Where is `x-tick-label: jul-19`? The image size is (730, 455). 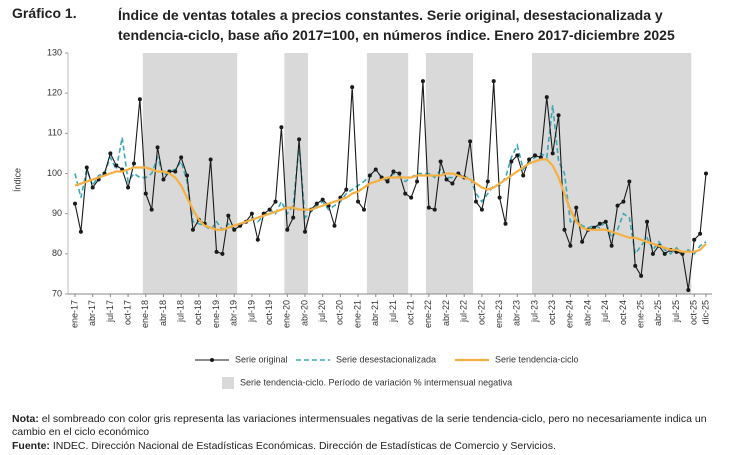
x-tick-label: jul-19 is located at coordinates (251, 311).